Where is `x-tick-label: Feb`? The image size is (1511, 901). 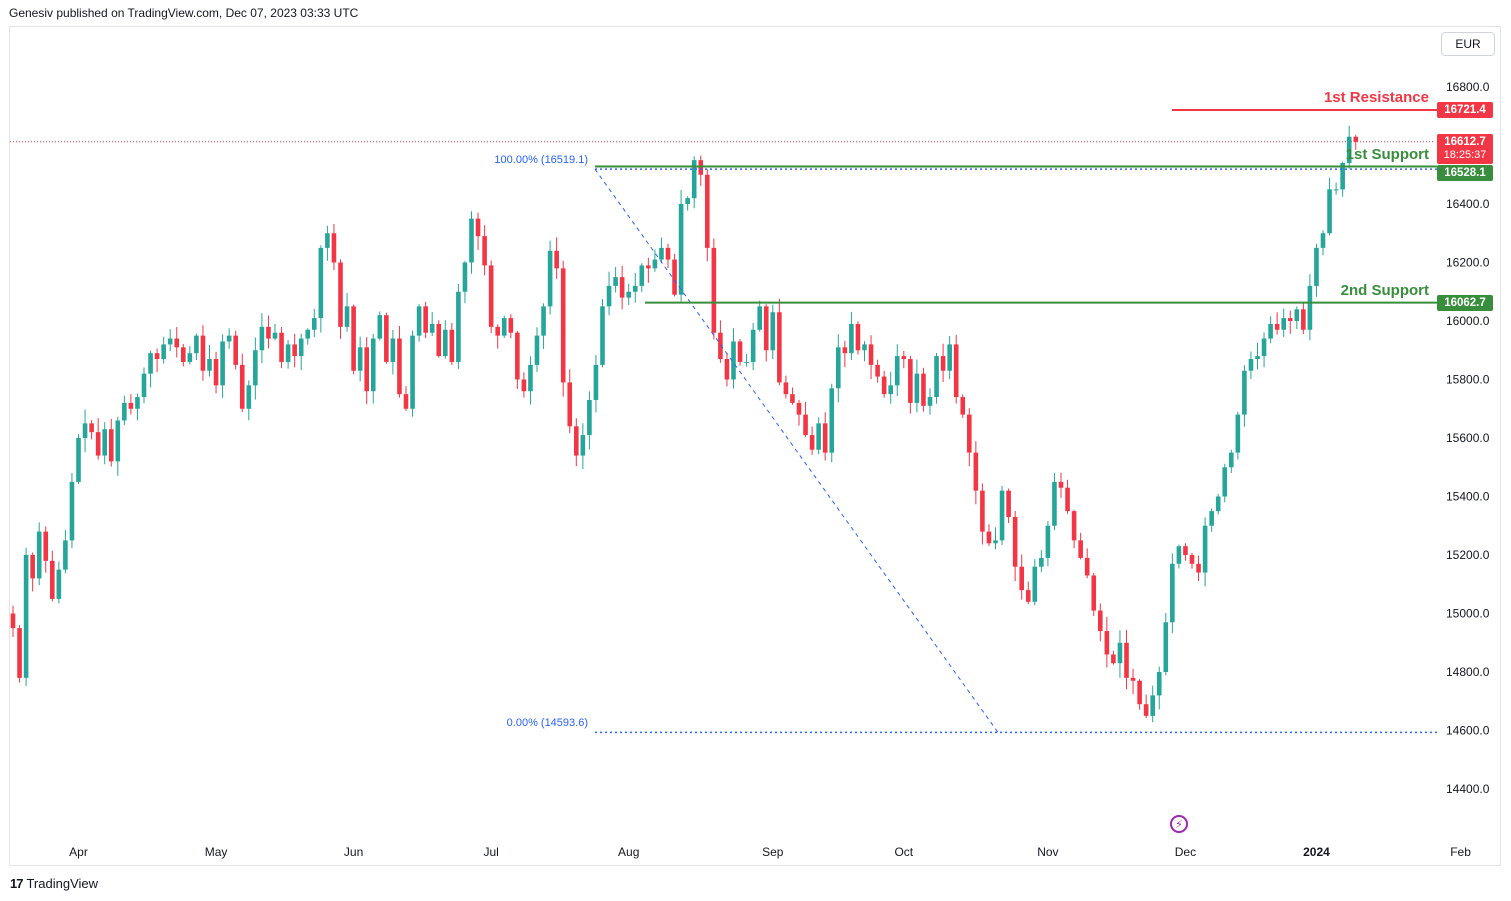
x-tick-label: Feb is located at coordinates (1460, 852).